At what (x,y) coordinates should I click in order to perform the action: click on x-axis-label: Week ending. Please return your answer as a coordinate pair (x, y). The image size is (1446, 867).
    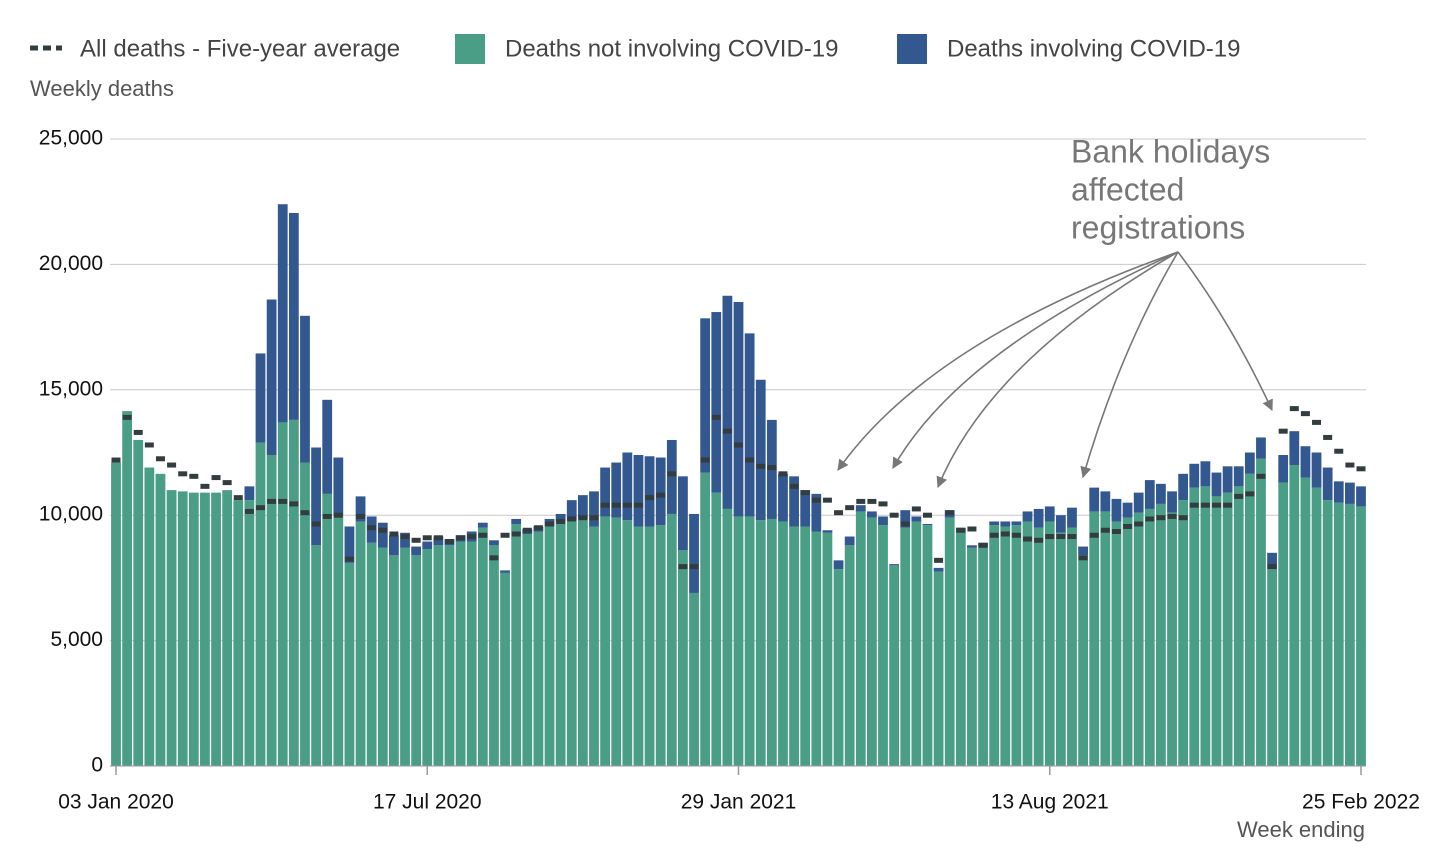
    Looking at the image, I should click on (1301, 829).